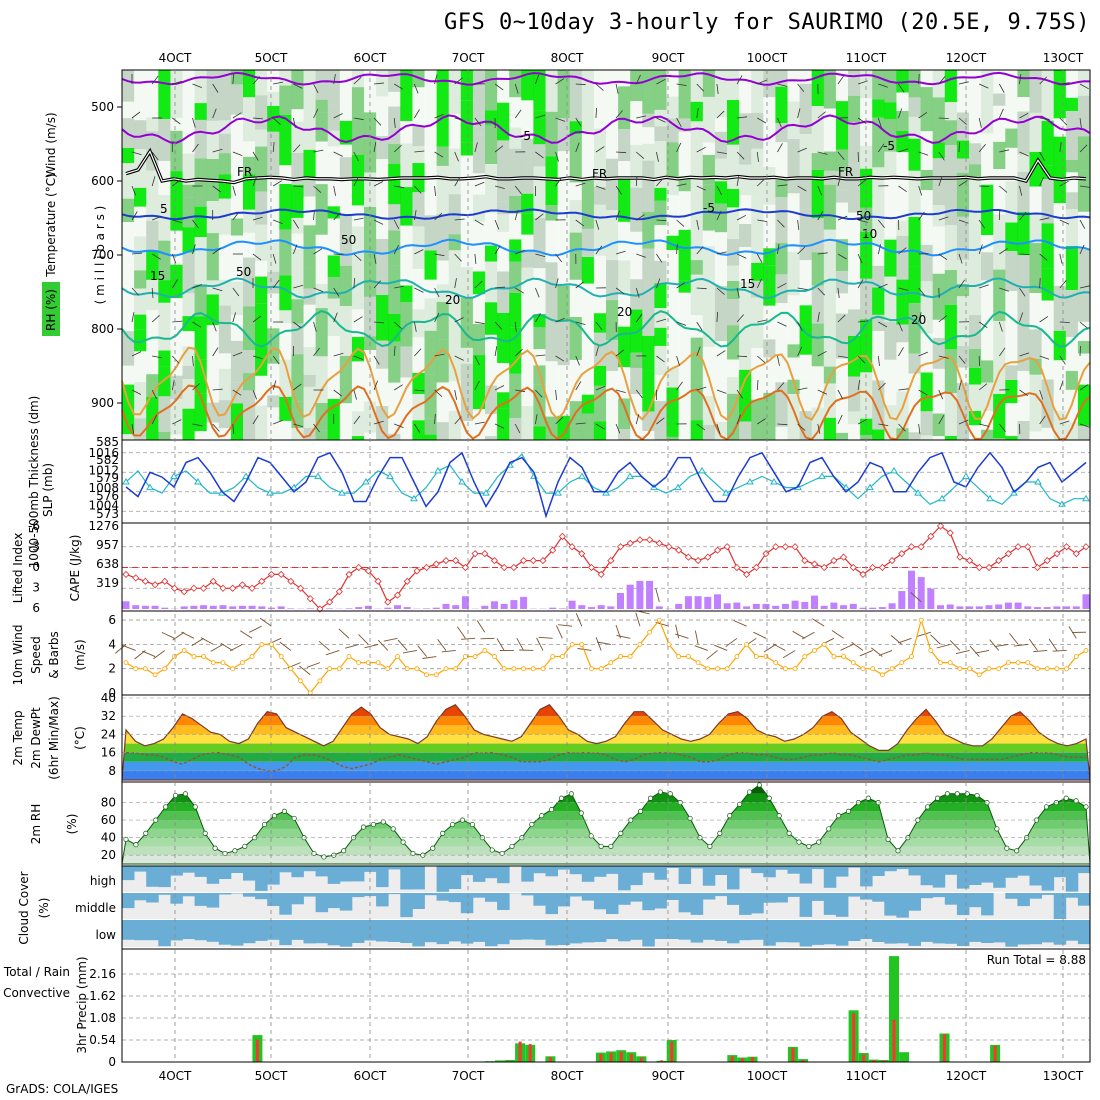  I want to click on rh-contour-label: 50, so click(863, 216).